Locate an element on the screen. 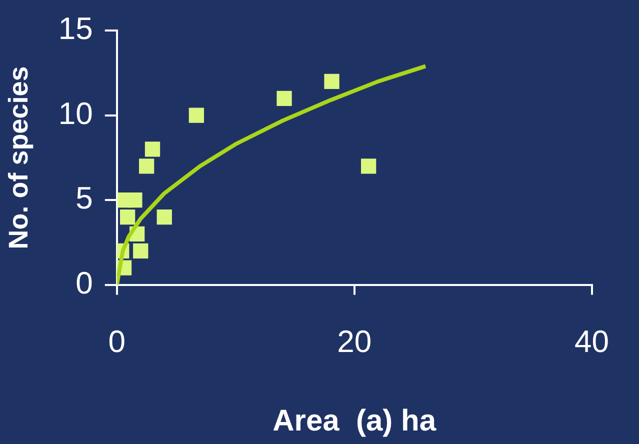 Image resolution: width=639 pixels, height=444 pixels. x-axis-title: Area (a) ha is located at coordinates (354, 421).